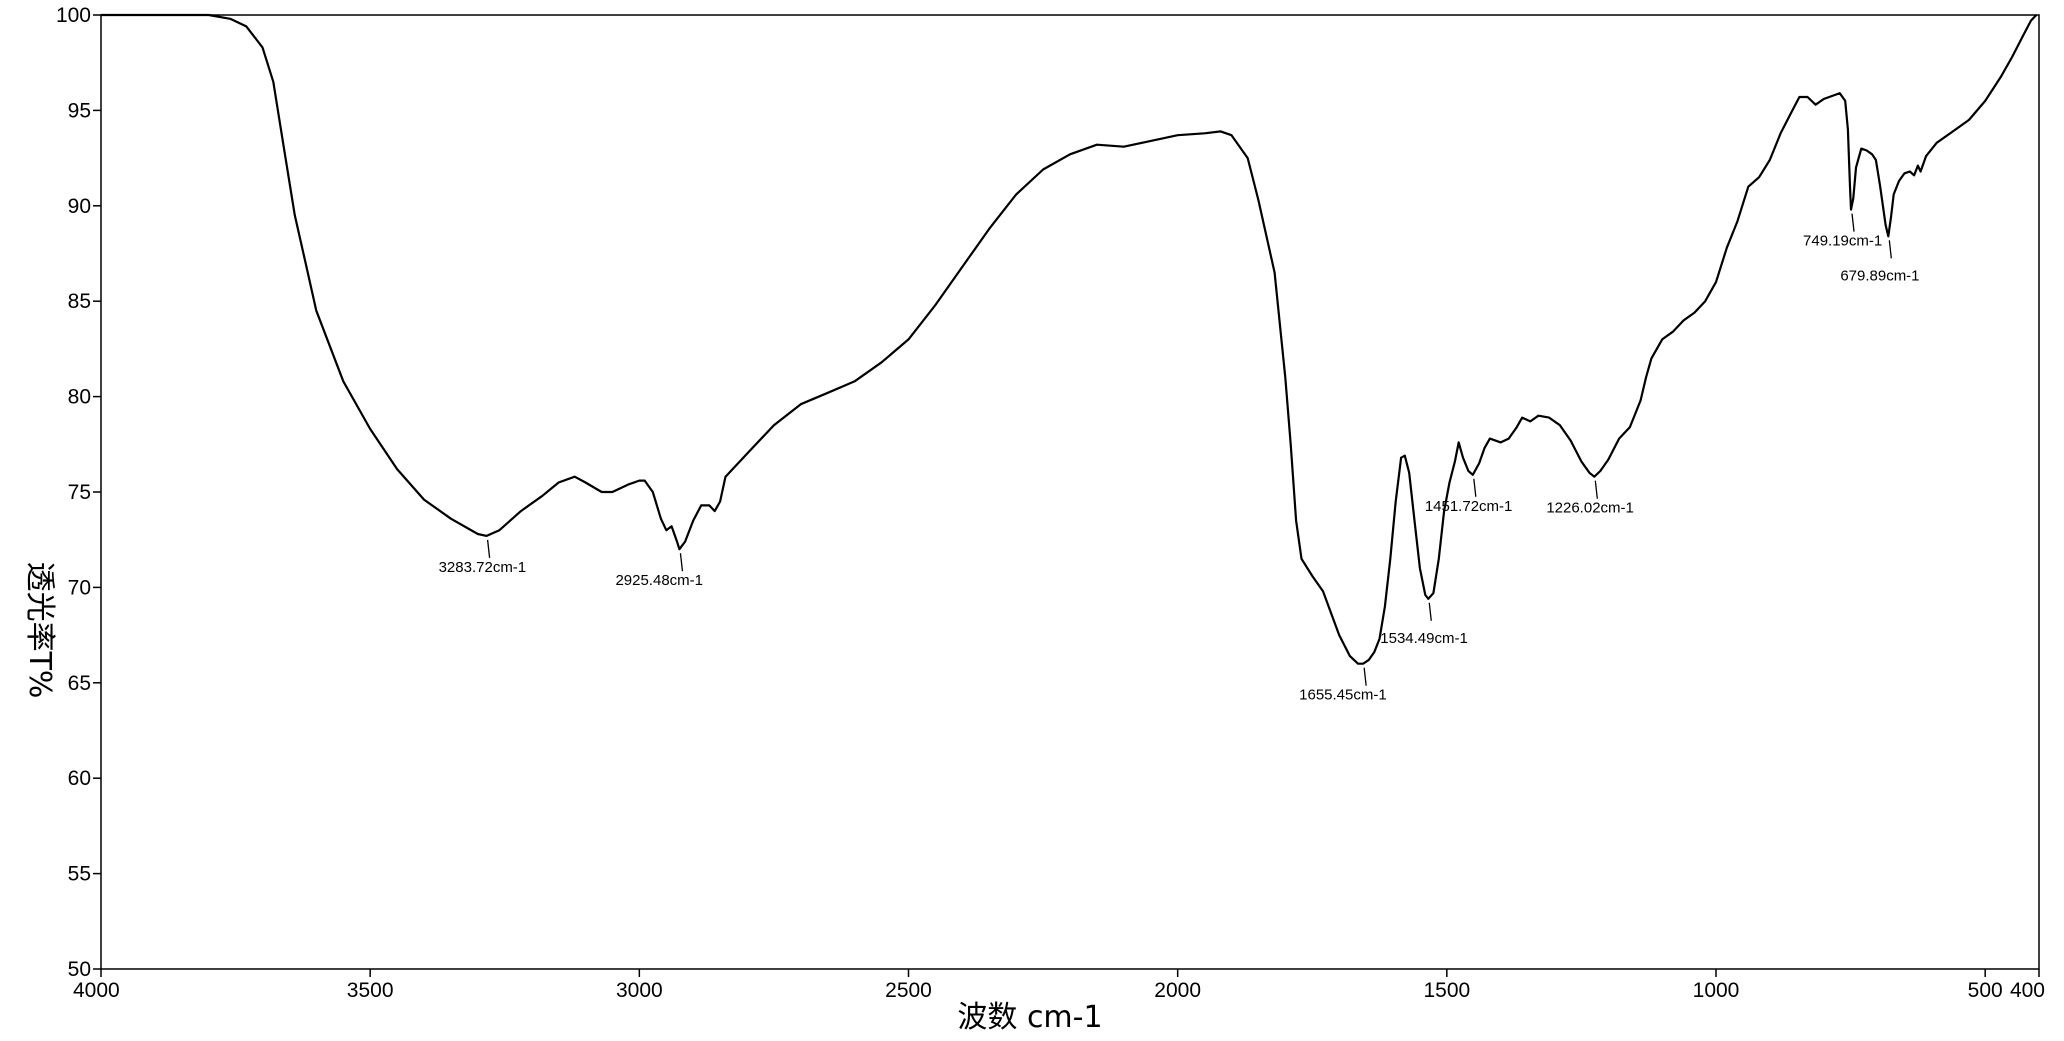 This screenshot has width=2064, height=1041. Describe the element at coordinates (908, 990) in the screenshot. I see `x-tick-label: 2500` at that location.